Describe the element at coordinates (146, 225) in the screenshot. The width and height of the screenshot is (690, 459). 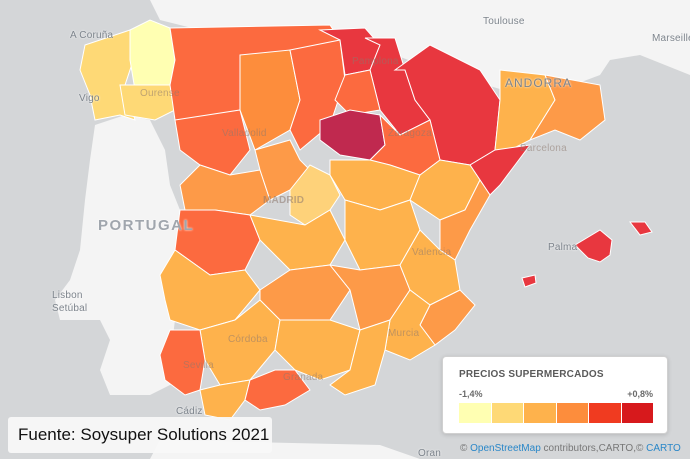
I see `label-portugal: PORTUGAL` at that location.